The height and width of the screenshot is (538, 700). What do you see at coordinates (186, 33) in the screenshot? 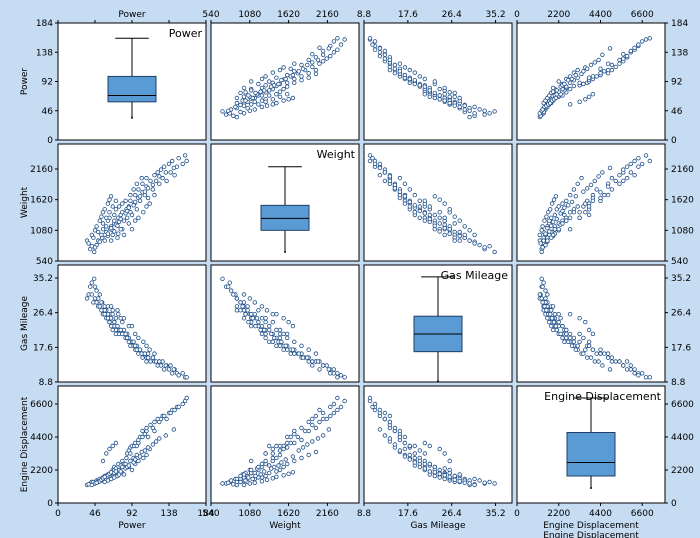
I see `diagonal-label: Power` at bounding box center [186, 33].